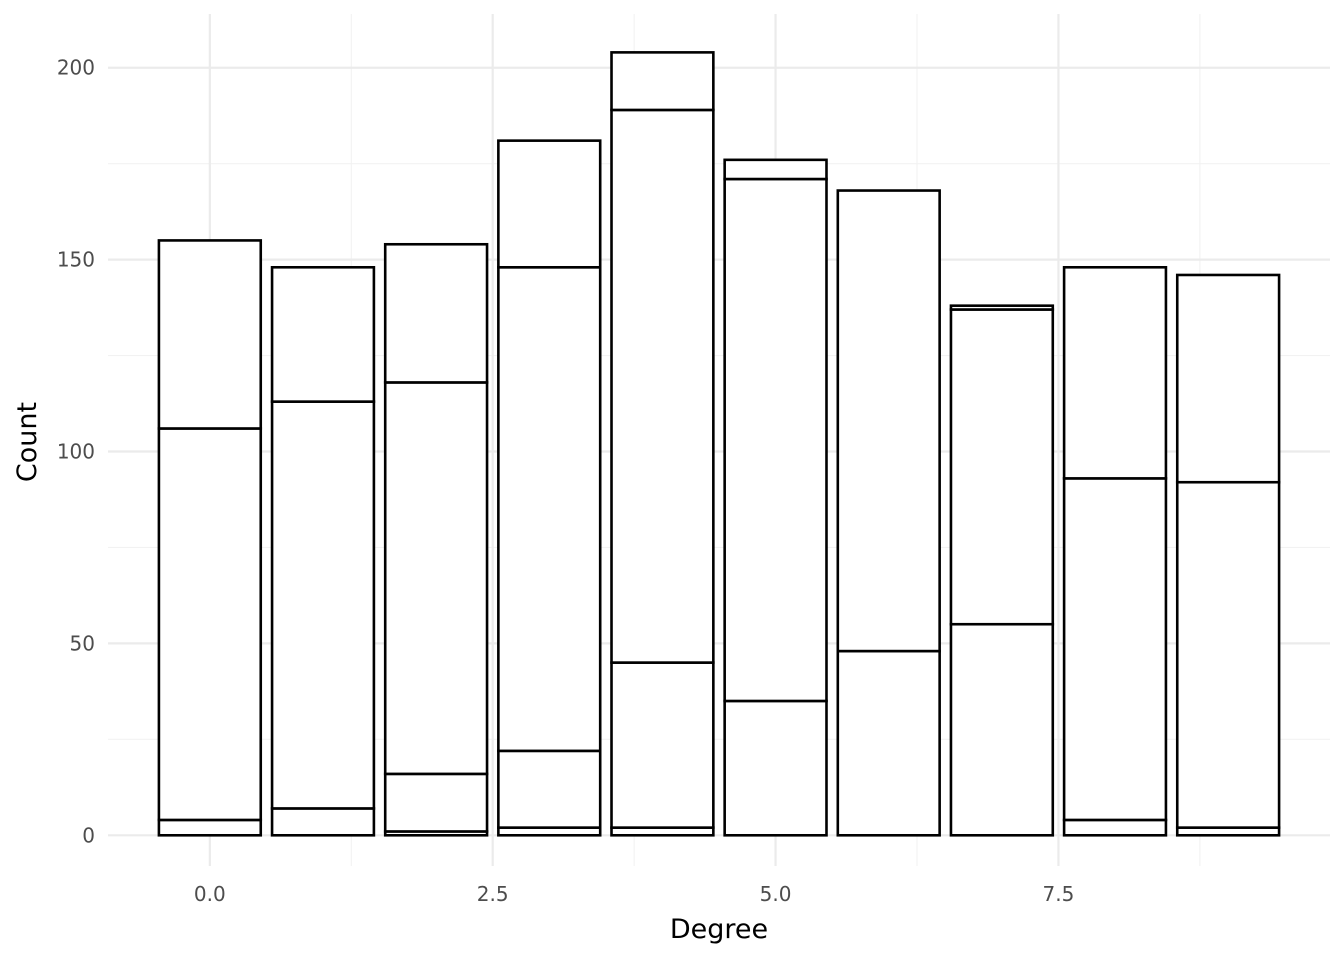 This screenshot has width=1344, height=960. What do you see at coordinates (634, 894) in the screenshot?
I see `x-axis-ticks: 0.0 2.5 5.0 7.5` at bounding box center [634, 894].